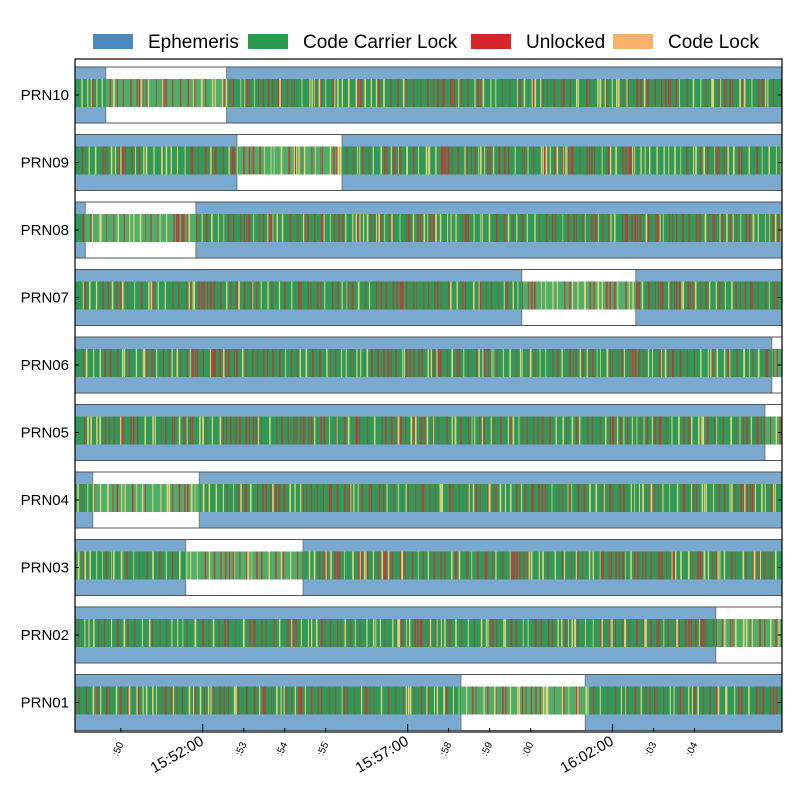 This screenshot has width=800, height=800. Describe the element at coordinates (402, 162) in the screenshot. I see `row-prn09: PRN09` at that location.